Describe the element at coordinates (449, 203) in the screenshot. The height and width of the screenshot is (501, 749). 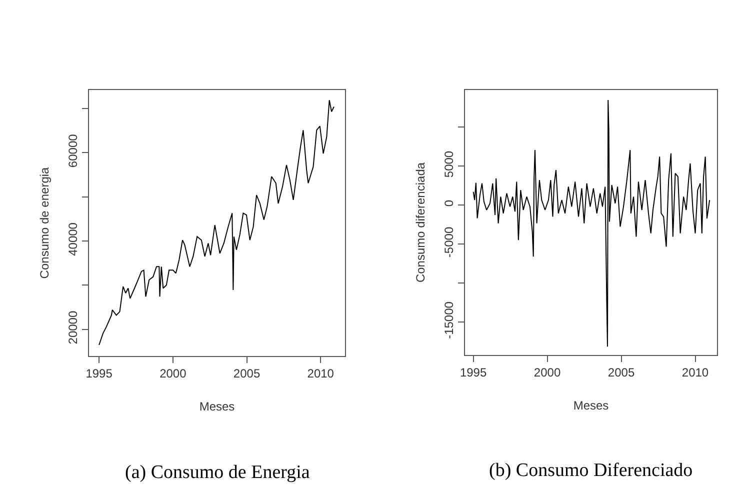
I see `y-tick-label: 0` at that location.